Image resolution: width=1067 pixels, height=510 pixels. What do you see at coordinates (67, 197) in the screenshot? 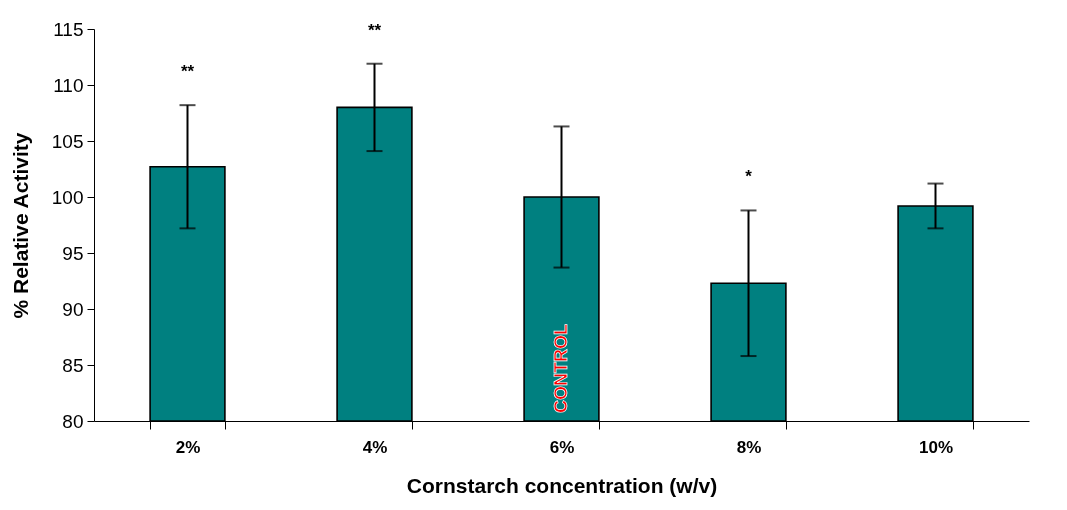
I see `y-tick-label: 100` at bounding box center [67, 197].